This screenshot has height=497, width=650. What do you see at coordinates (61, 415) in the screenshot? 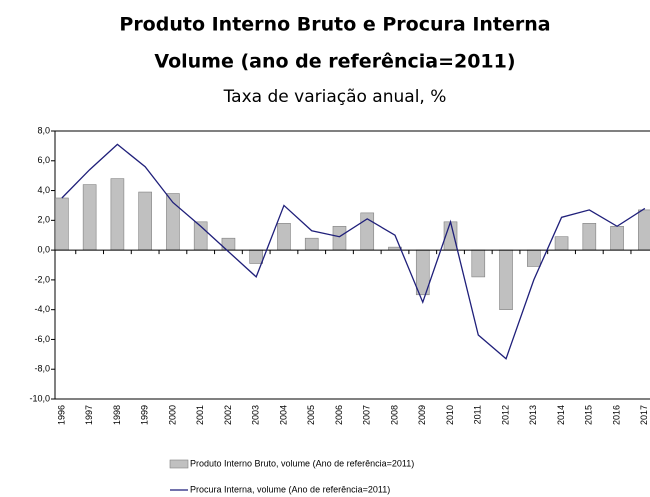
I see `x-tick-label: 1996` at bounding box center [61, 415].